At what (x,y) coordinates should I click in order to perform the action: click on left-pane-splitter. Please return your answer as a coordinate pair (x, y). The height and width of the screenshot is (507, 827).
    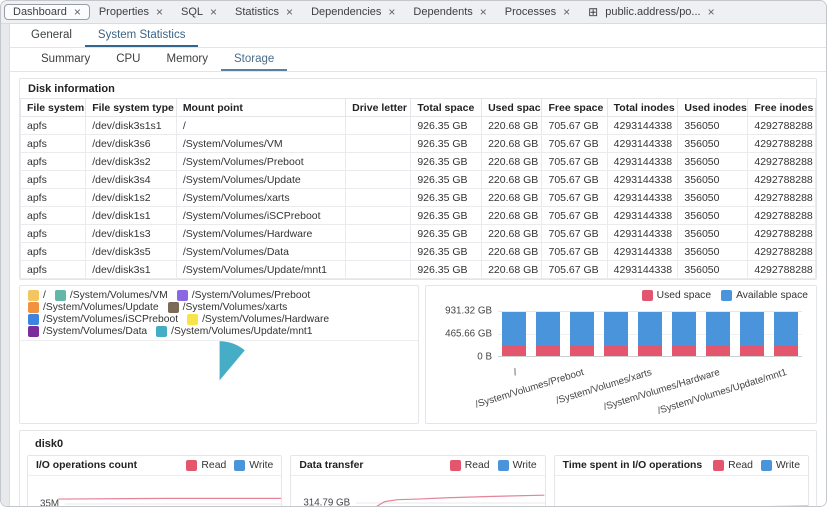
    Looking at the image, I should click on (5, 265).